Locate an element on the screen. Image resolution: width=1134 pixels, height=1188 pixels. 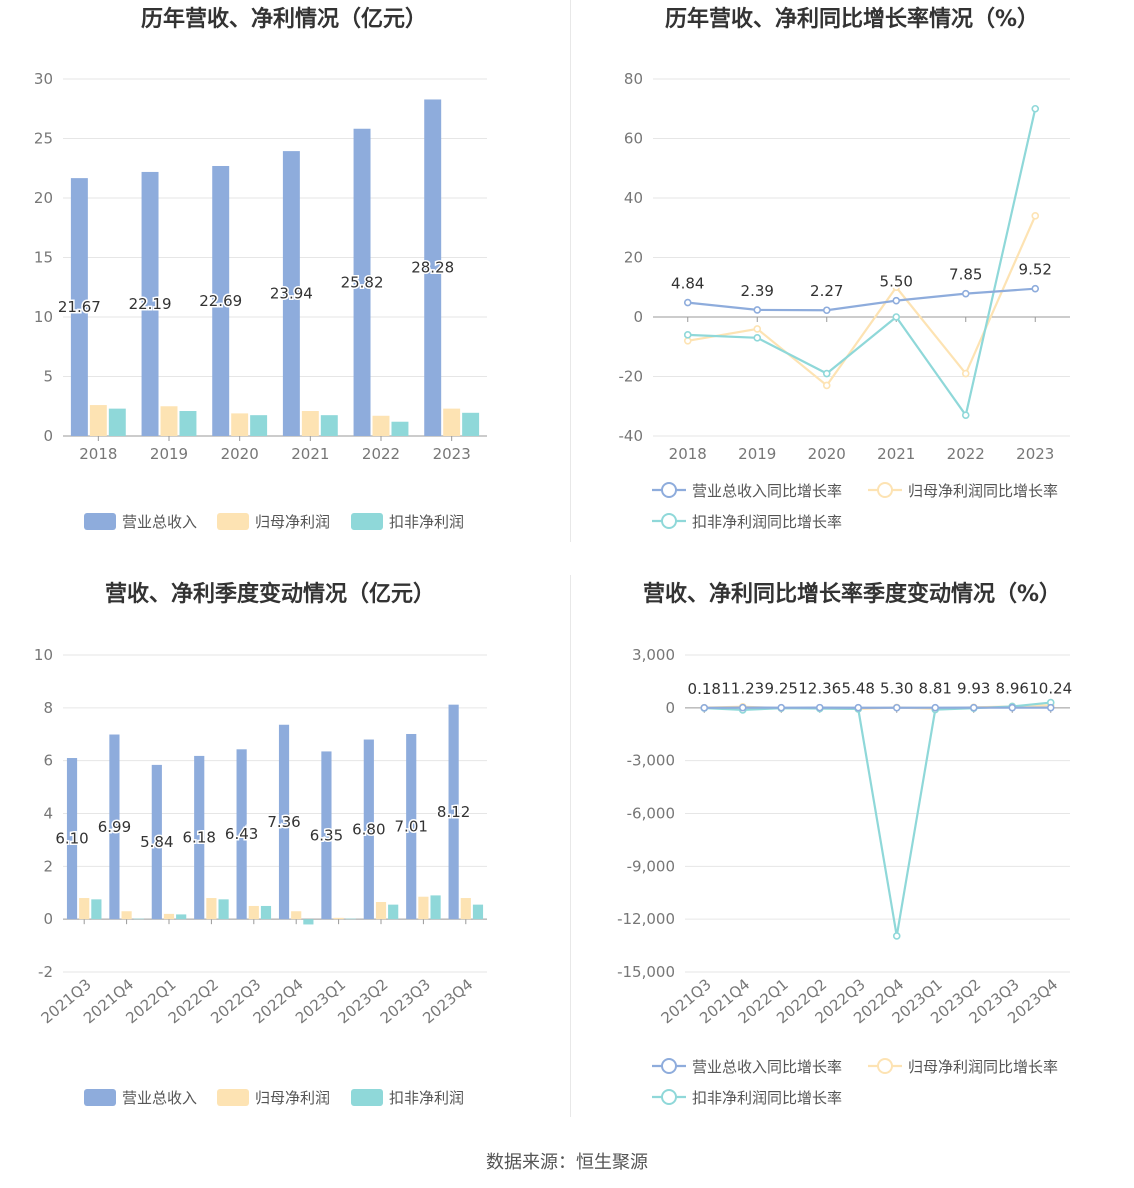
bar-0-2022Q3 is located at coordinates (241, 834).